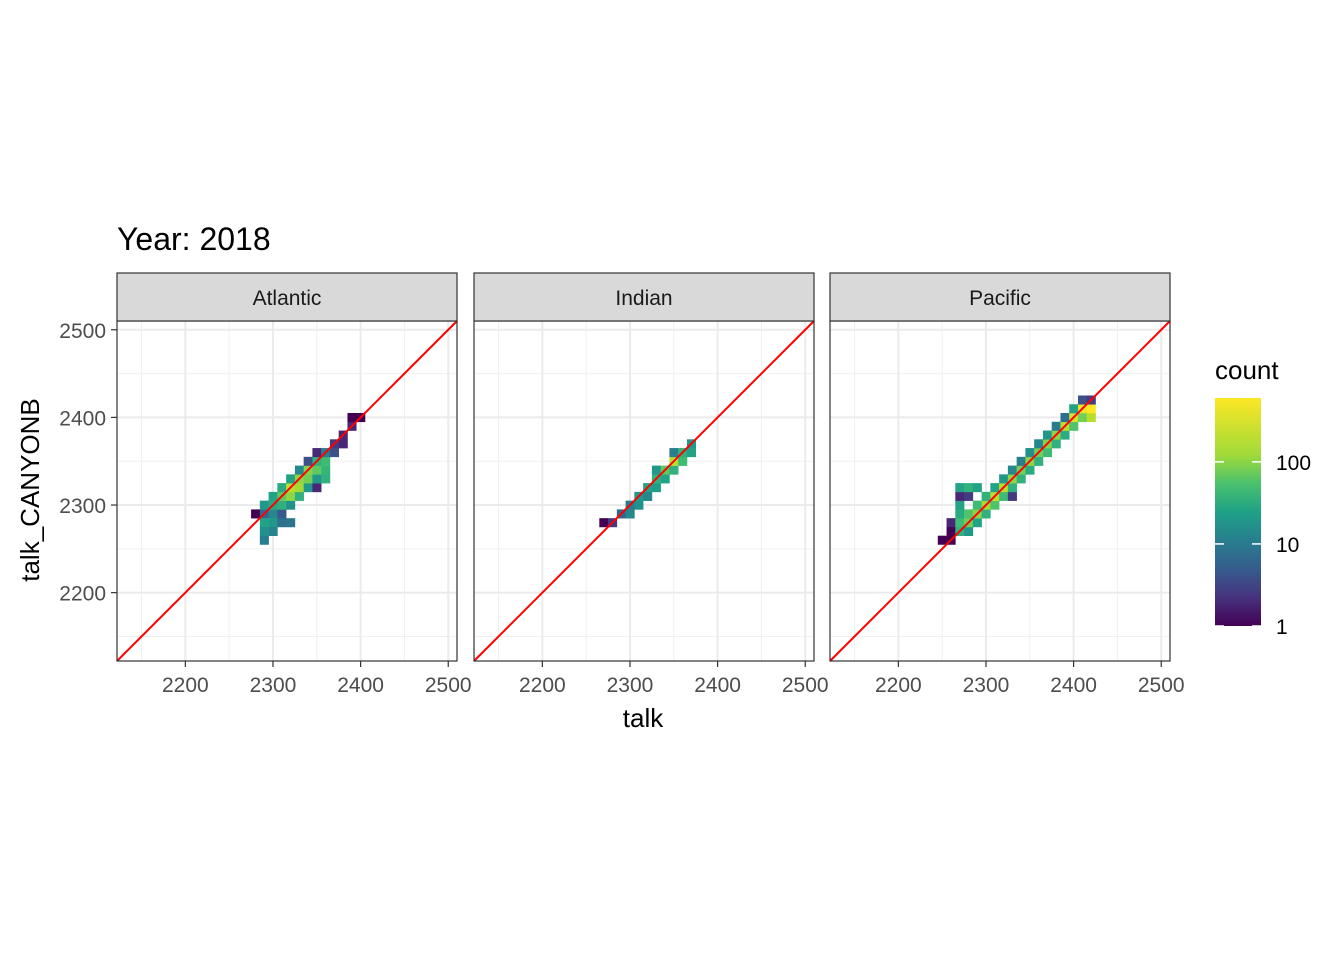  Describe the element at coordinates (1247, 370) in the screenshot. I see `legend-title: count` at that location.